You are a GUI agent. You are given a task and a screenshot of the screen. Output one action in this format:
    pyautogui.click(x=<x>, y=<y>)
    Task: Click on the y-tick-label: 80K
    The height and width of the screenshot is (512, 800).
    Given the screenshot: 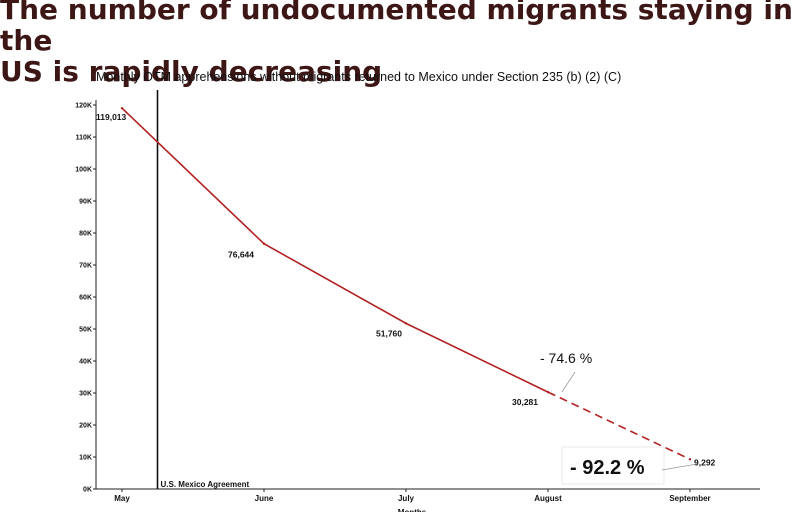 What is the action you would take?
    pyautogui.click(x=85, y=234)
    